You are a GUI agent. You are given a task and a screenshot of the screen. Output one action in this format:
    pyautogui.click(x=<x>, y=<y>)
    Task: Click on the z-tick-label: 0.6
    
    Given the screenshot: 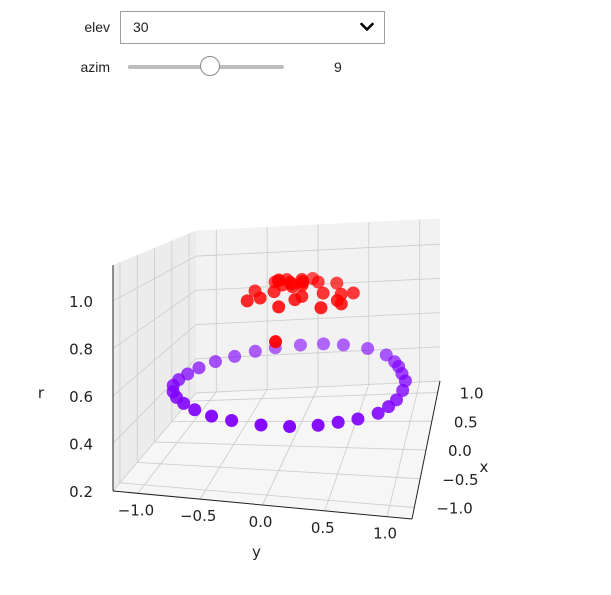 What is the action you would take?
    pyautogui.click(x=81, y=397)
    